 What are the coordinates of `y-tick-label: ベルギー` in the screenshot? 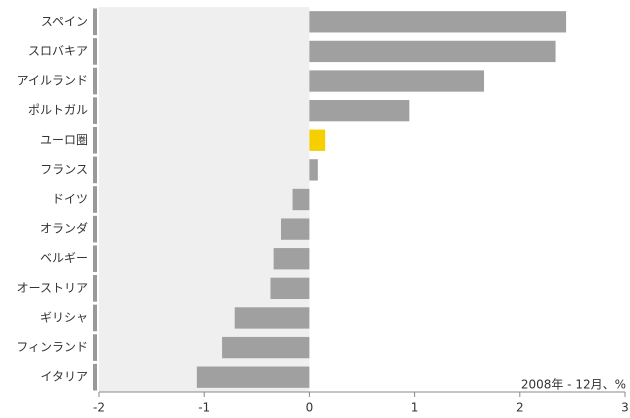 It's located at (64, 258).